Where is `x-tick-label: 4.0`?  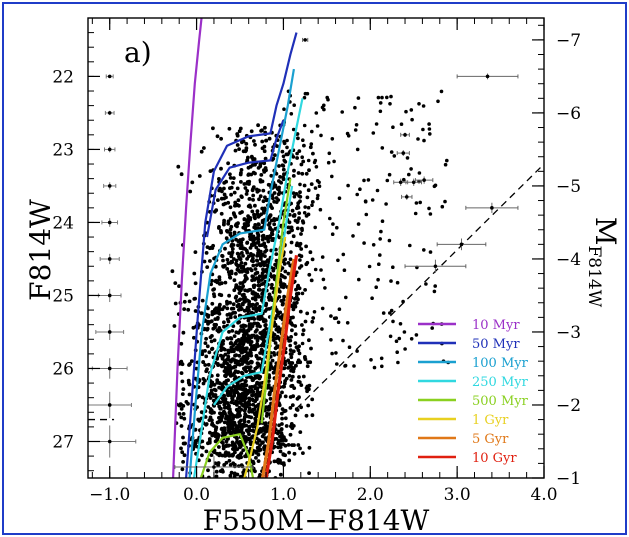
x-tick-label: 4.0 is located at coordinates (543, 495).